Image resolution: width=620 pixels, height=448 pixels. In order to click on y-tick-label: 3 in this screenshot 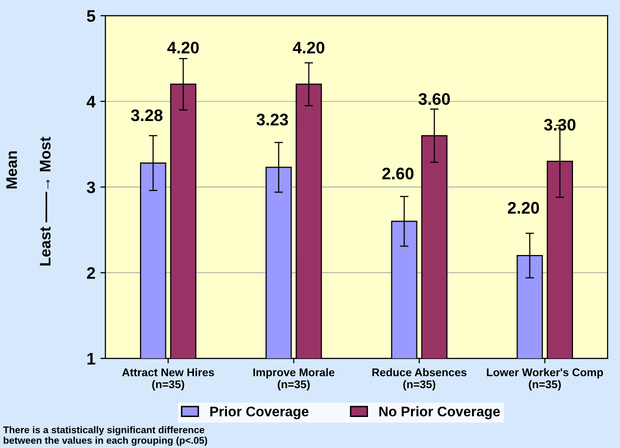, I will do `click(91, 187)`.